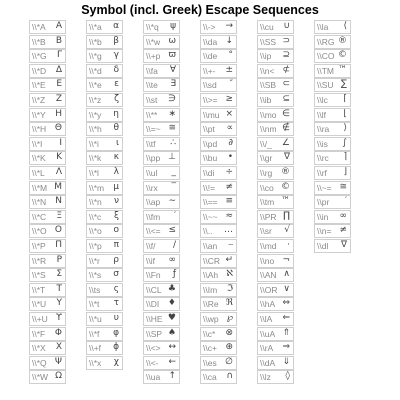 The height and width of the screenshot is (400, 400). Describe the element at coordinates (161, 289) in the screenshot. I see `symbol-cell: \\CL ♣` at that location.